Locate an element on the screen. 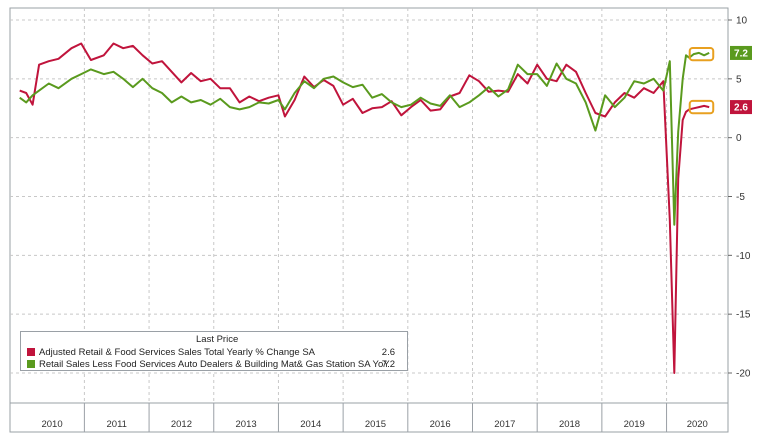 Image resolution: width=760 pixels, height=437 pixels. x-tick-label: 2018 is located at coordinates (569, 424).